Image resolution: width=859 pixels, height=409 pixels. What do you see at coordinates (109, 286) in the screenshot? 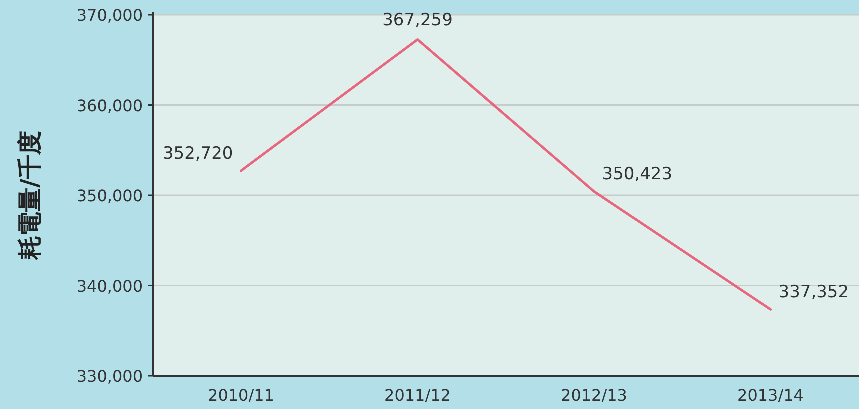
I see `y-tick-label: 340,000` at bounding box center [109, 286].